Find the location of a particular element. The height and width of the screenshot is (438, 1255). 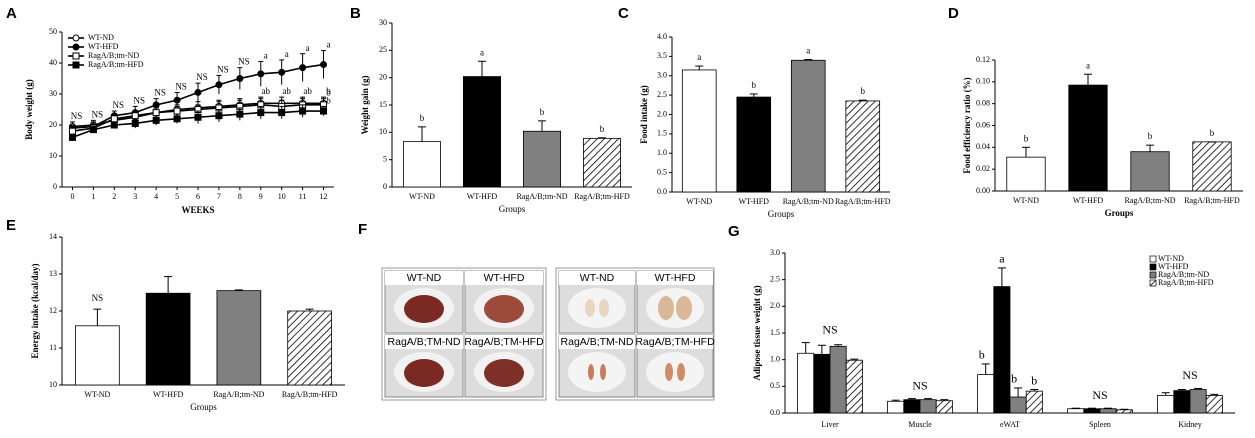

y-axis-label: Energy intake (kcal/day) is located at coordinates (35, 310).